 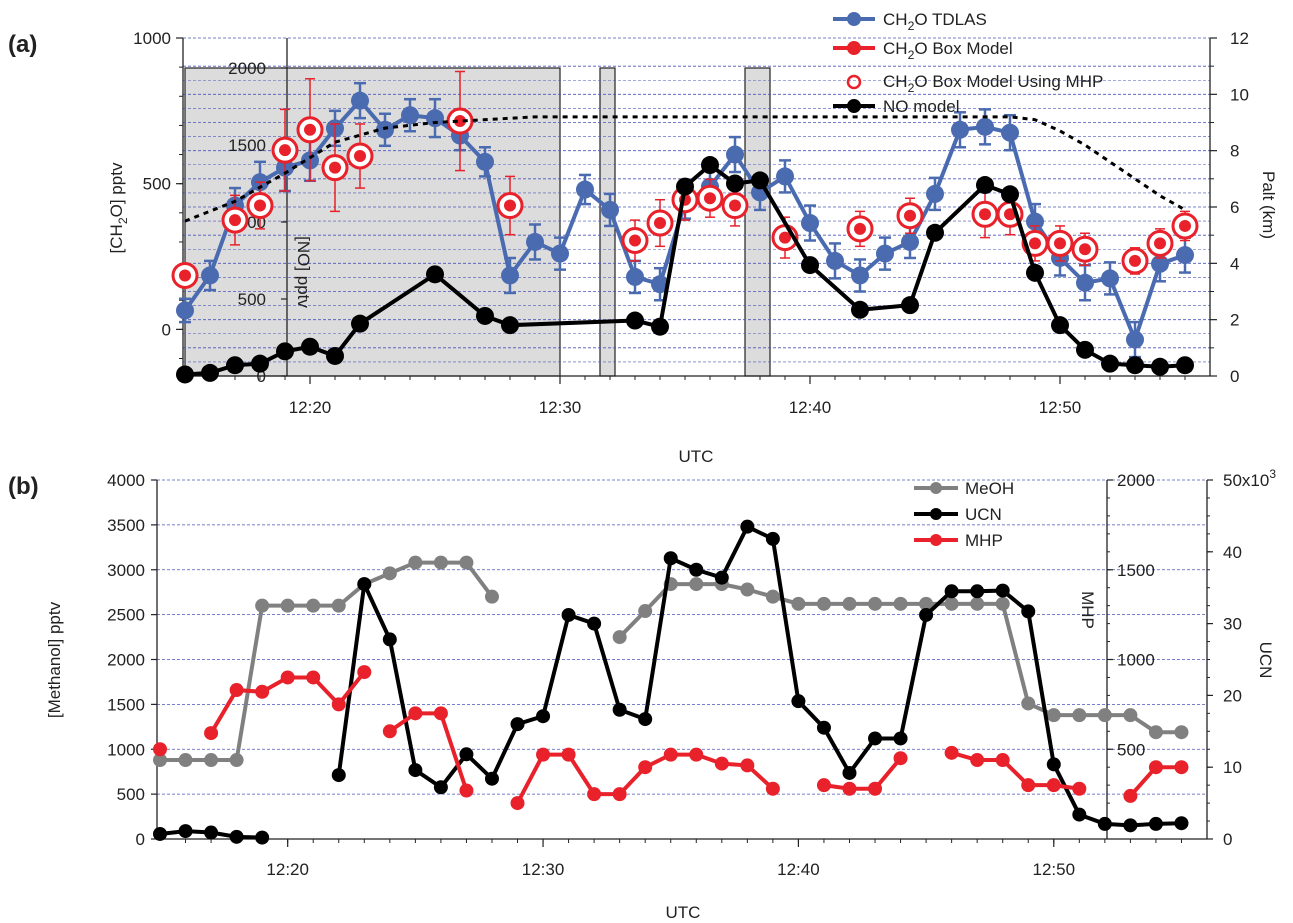 What do you see at coordinates (131, 794) in the screenshot?
I see `y-left-tick-label: 500` at bounding box center [131, 794].